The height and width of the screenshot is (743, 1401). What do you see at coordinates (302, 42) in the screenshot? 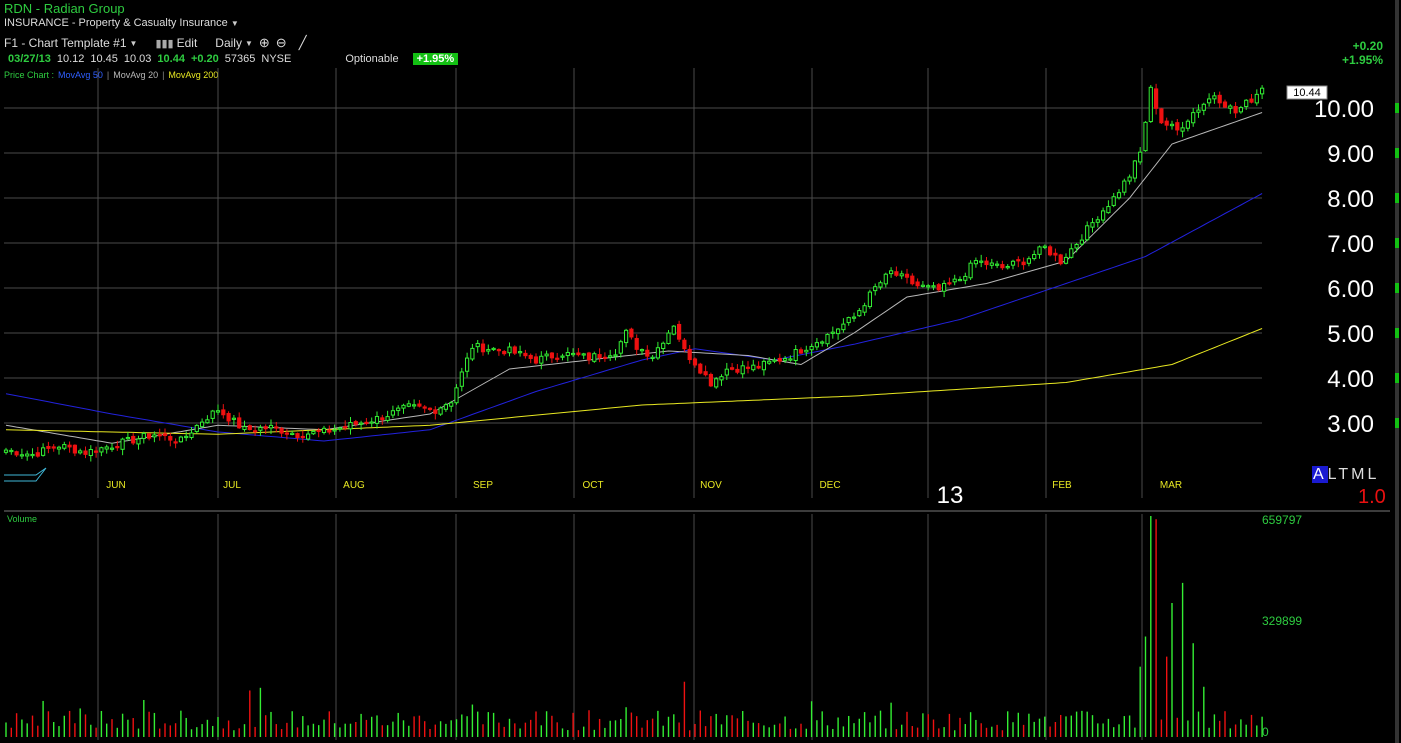
I see `draw-line-icon: ╱` at bounding box center [302, 42].